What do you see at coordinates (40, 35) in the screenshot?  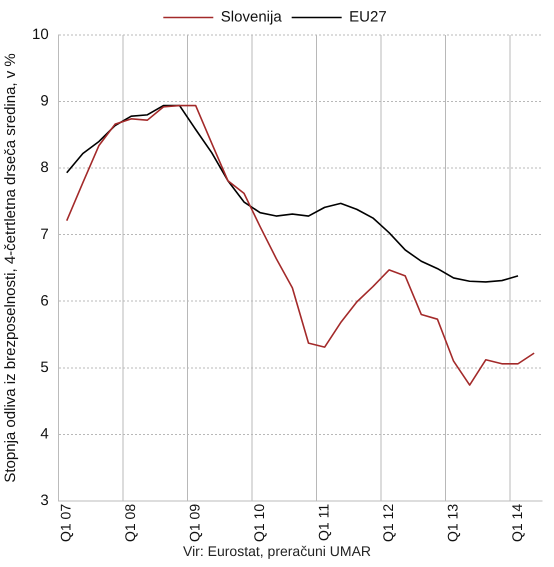 I see `y-tick-label: 10` at bounding box center [40, 35].